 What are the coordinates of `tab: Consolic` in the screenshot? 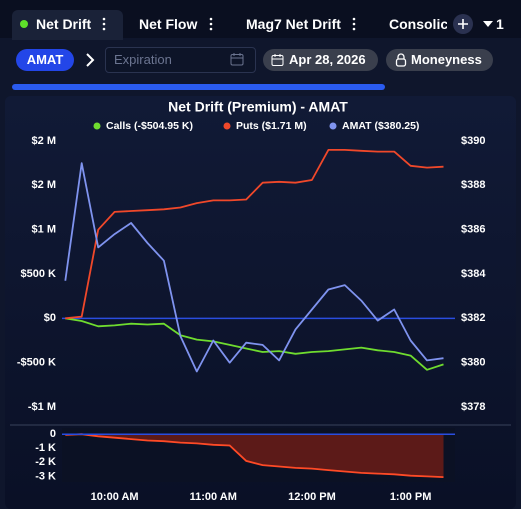 It's located at (418, 24).